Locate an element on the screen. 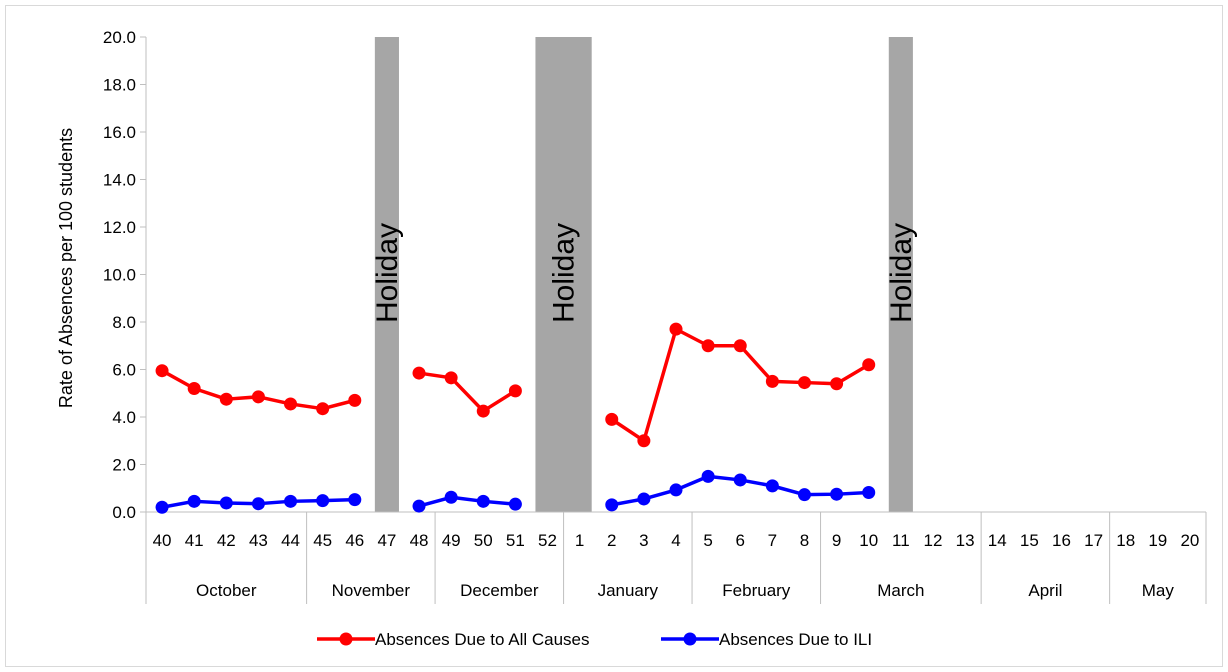  x-tick-label: 47 is located at coordinates (386, 540).